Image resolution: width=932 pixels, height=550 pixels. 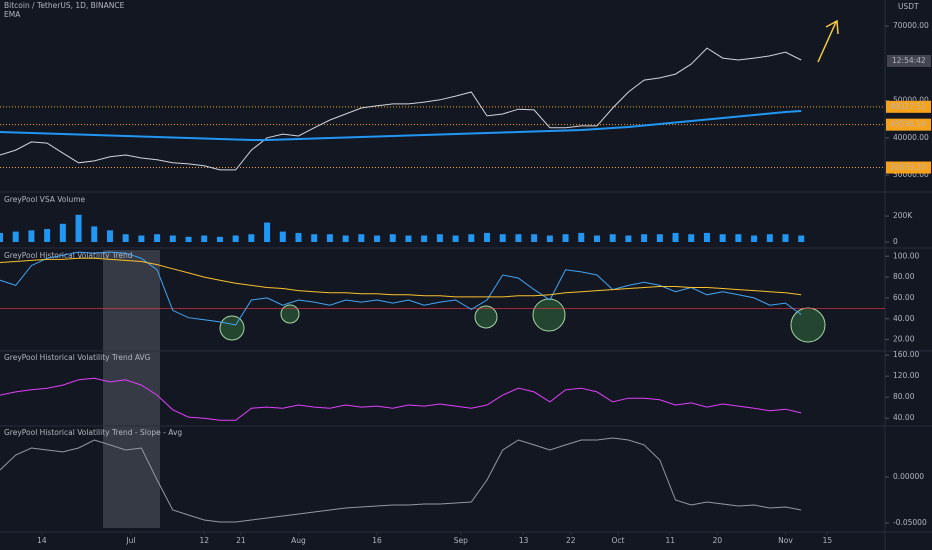 What do you see at coordinates (524, 540) in the screenshot?
I see `x-tick-label: 13` at bounding box center [524, 540].